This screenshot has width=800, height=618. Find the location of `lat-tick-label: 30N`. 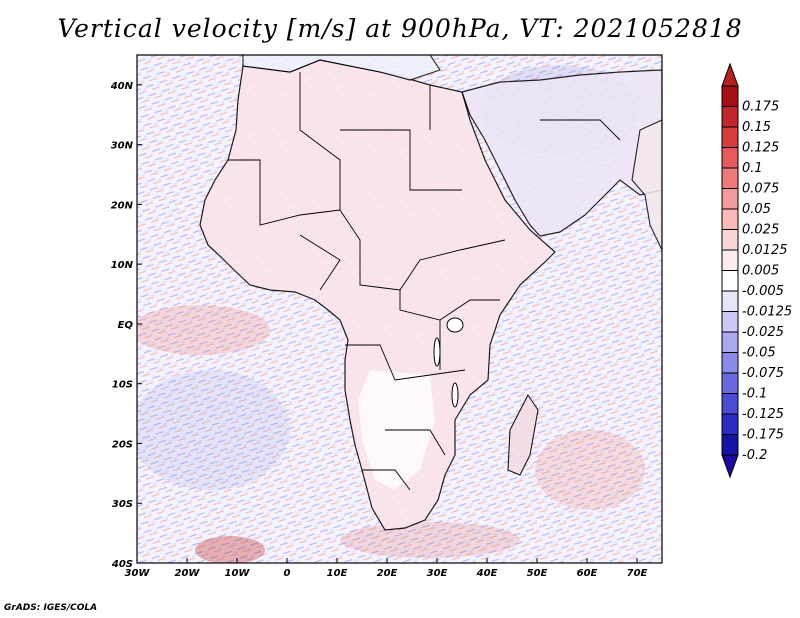

lat-tick-label: 30N is located at coordinates (122, 146).